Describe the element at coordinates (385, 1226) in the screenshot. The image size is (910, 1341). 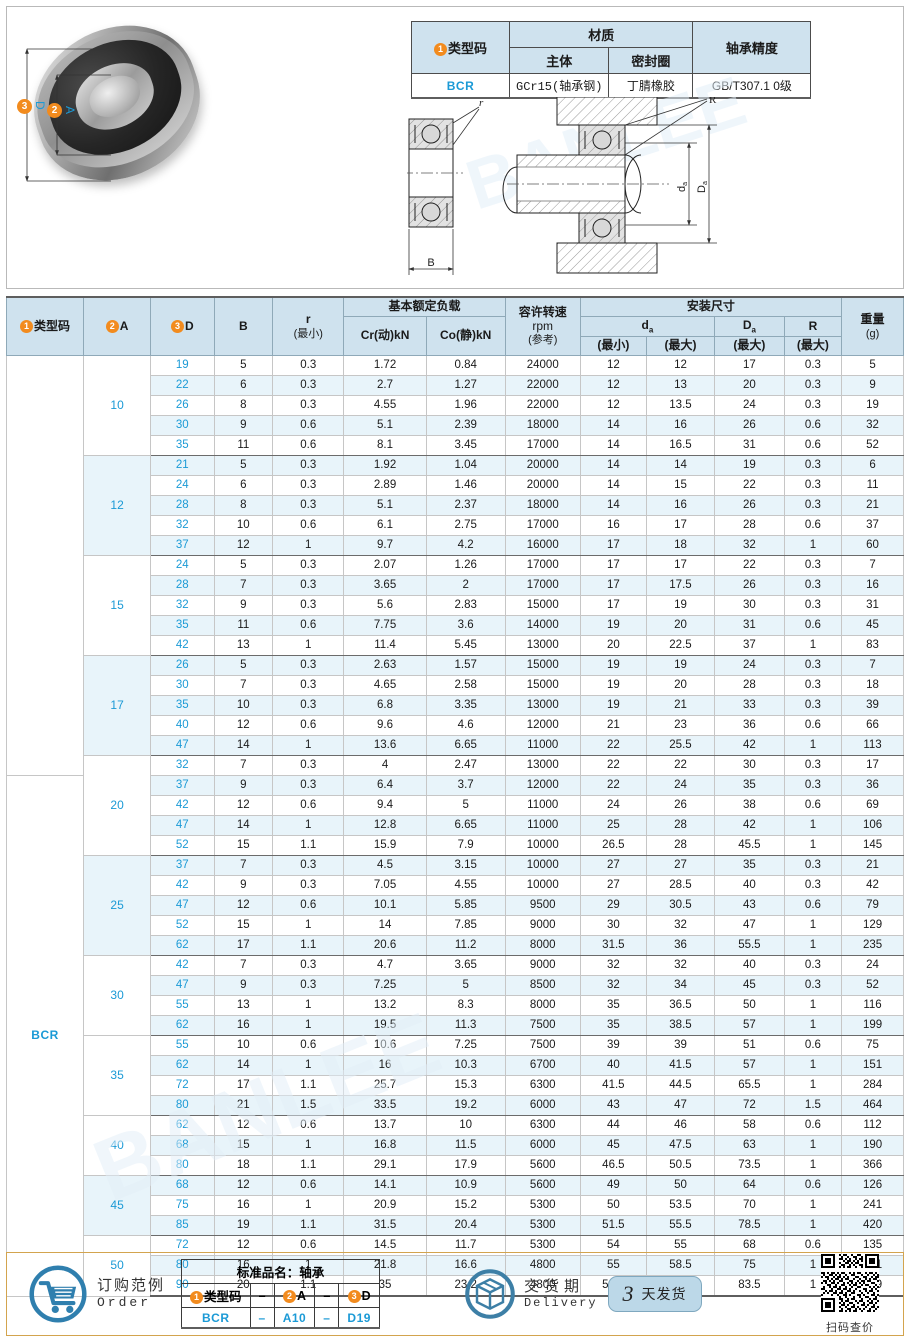
I see `cell-cr: 31.5` at that location.